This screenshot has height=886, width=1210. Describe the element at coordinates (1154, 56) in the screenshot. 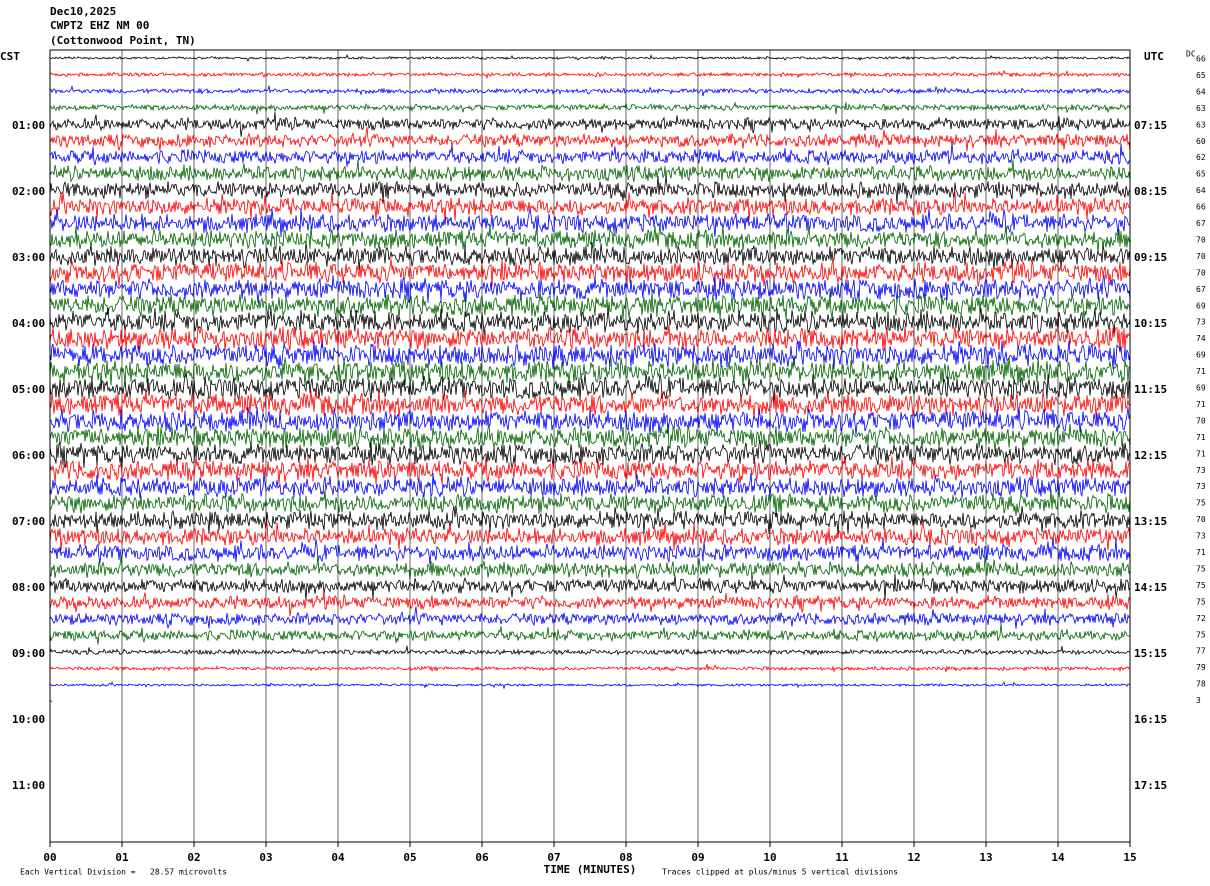

I see `right-axis-title: UTC` at that location.